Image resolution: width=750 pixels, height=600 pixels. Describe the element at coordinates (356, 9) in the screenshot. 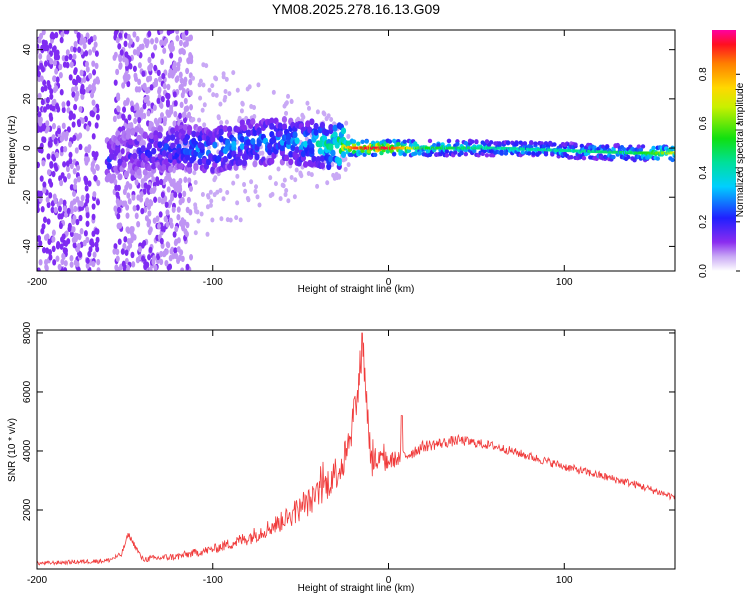

I see `figure-title: YM08.2025.278.16.13.G09` at that location.